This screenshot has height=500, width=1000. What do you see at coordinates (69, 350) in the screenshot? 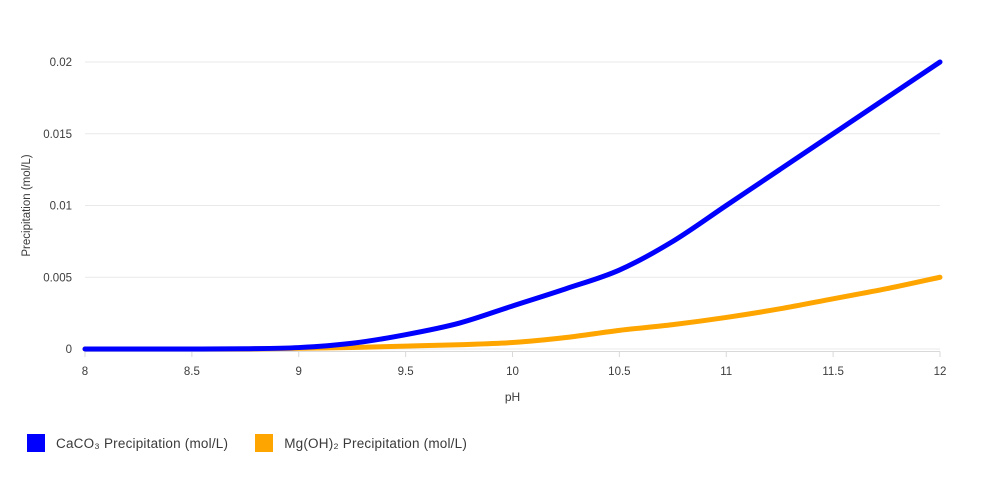
I see `y-tick-label: 0` at bounding box center [69, 350].